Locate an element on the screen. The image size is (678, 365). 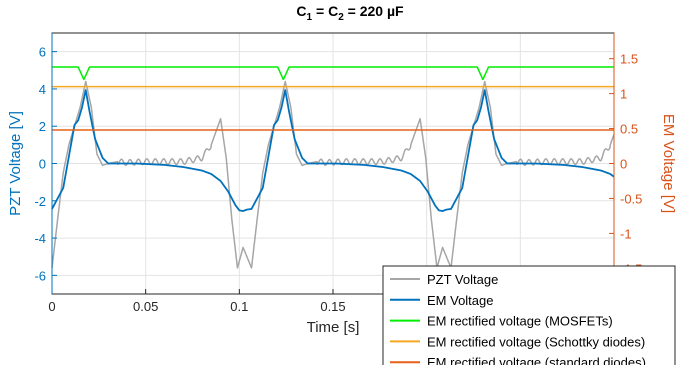
left-y-axis-label: PZT Voltage [V] is located at coordinates (15, 163).